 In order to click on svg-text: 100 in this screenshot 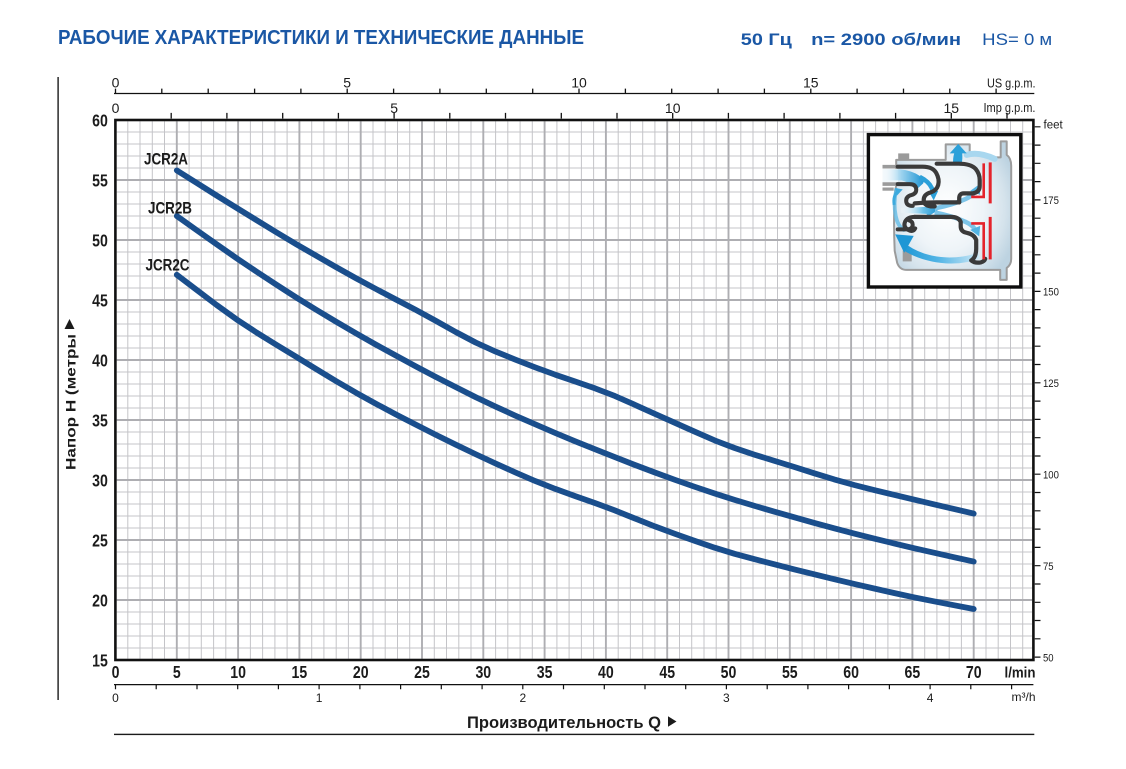, I will do `click(1051, 475)`.